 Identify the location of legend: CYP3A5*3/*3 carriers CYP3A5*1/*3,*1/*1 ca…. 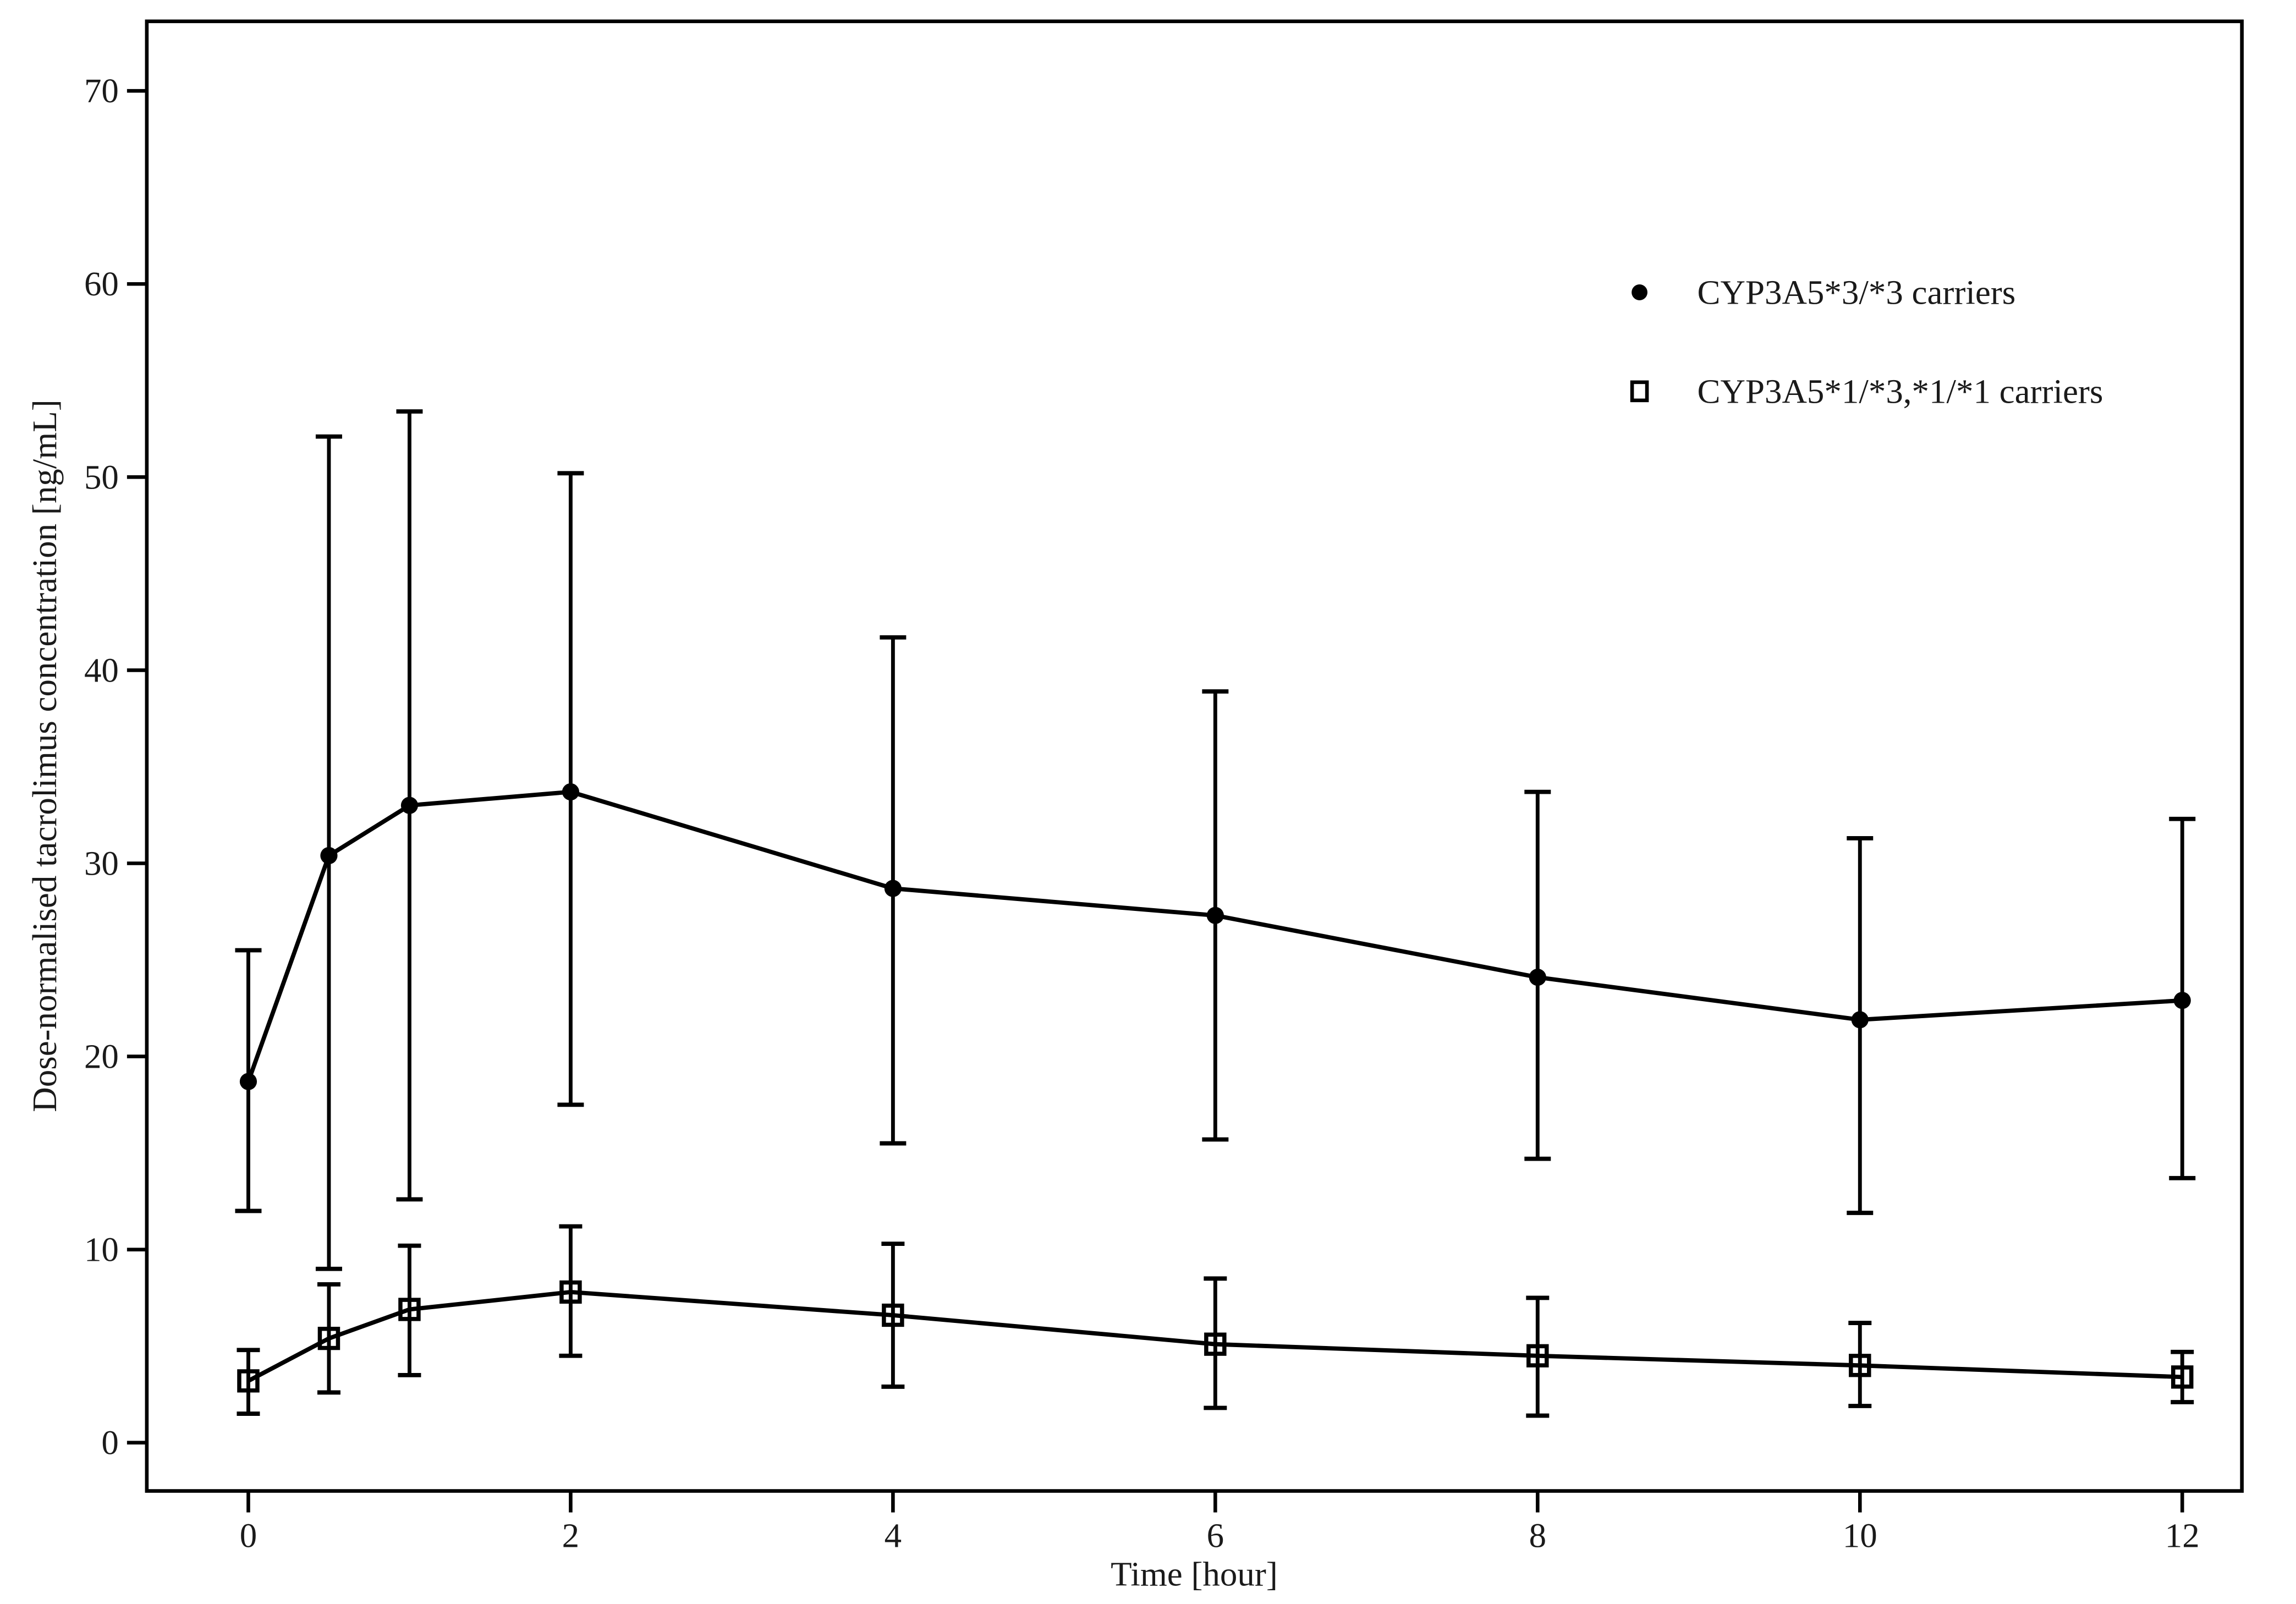
(1866, 341).